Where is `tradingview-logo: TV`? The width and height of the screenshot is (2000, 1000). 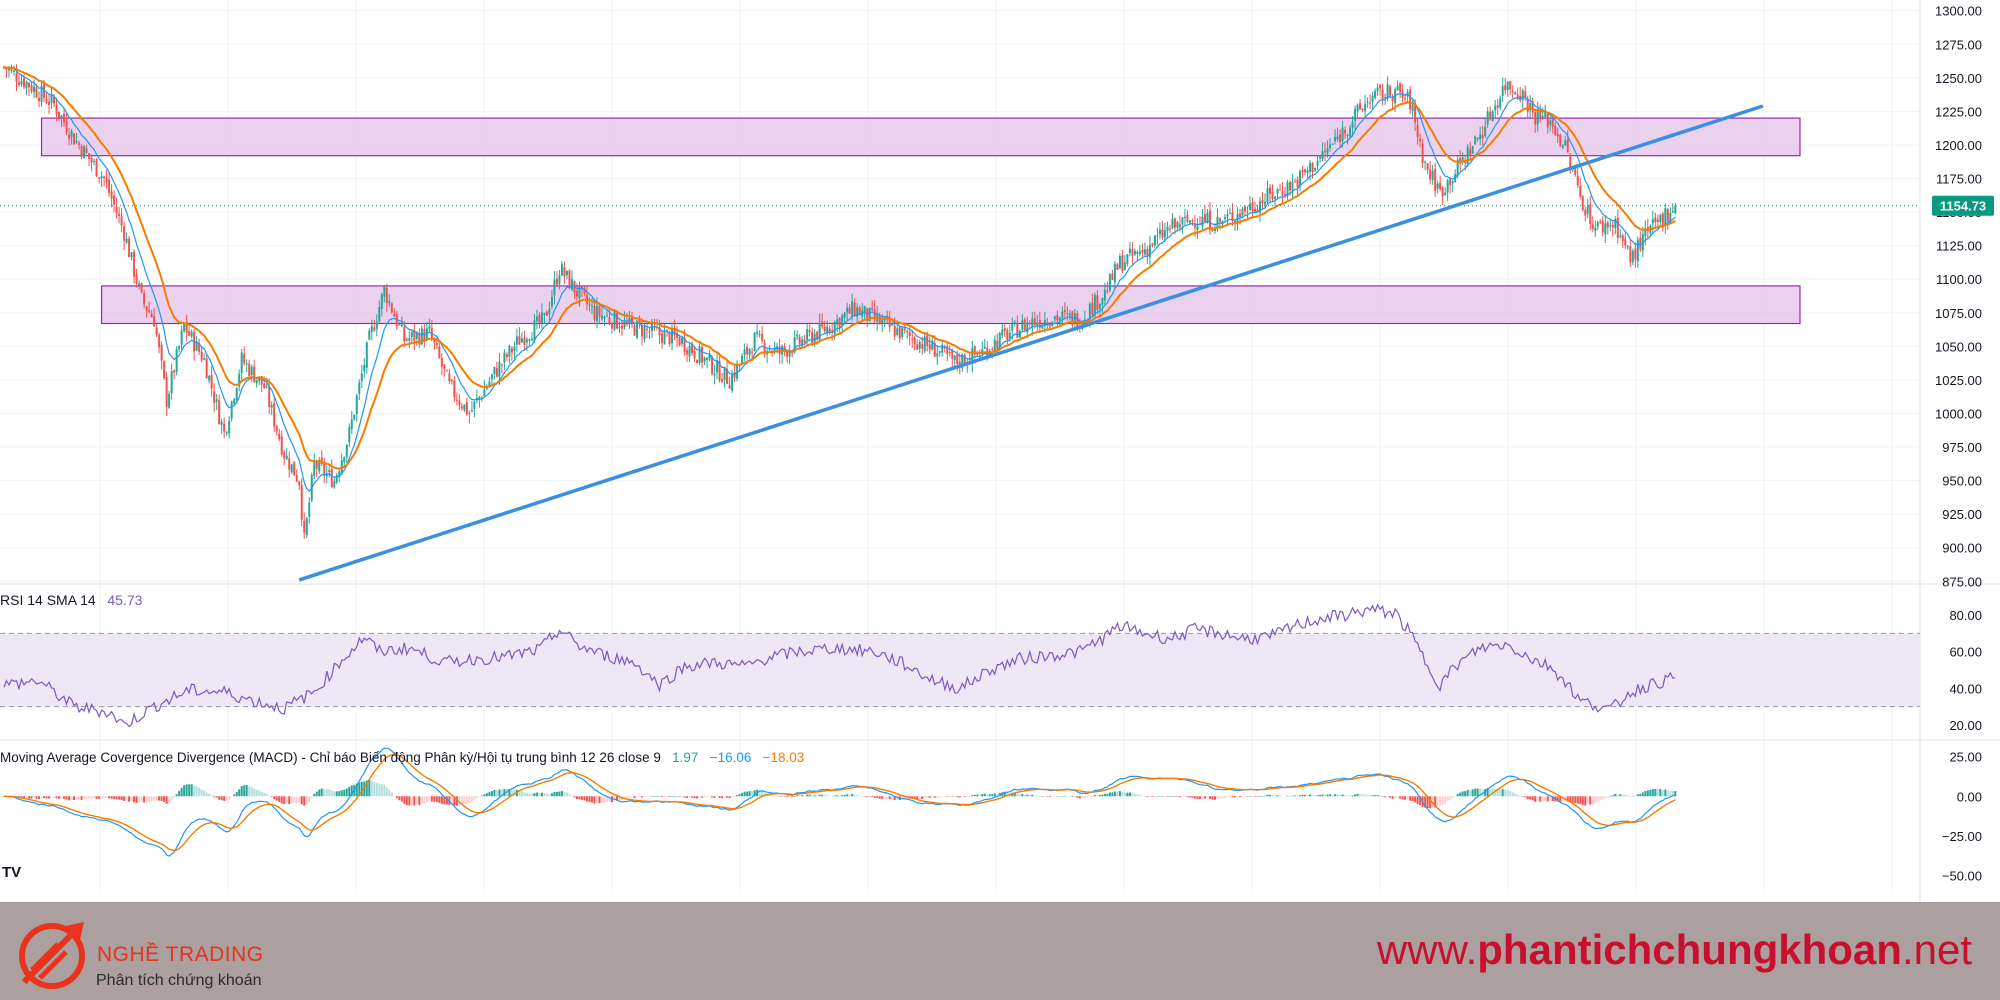
tradingview-logo: TV is located at coordinates (12, 872).